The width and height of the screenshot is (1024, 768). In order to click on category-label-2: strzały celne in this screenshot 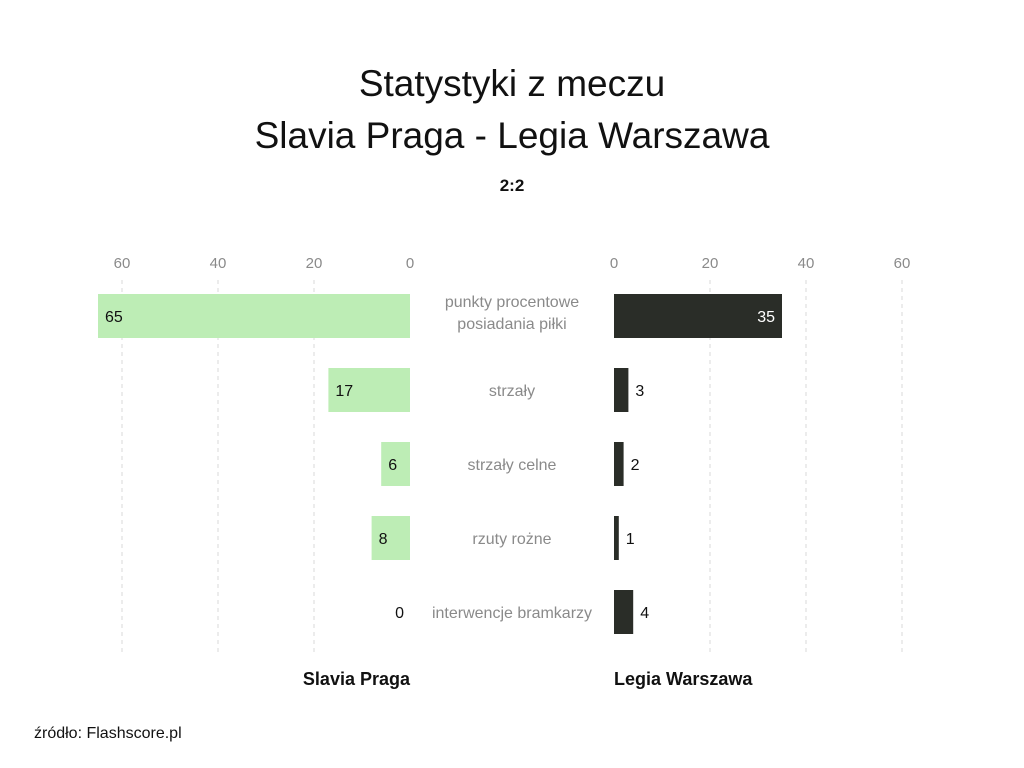, I will do `click(512, 465)`.